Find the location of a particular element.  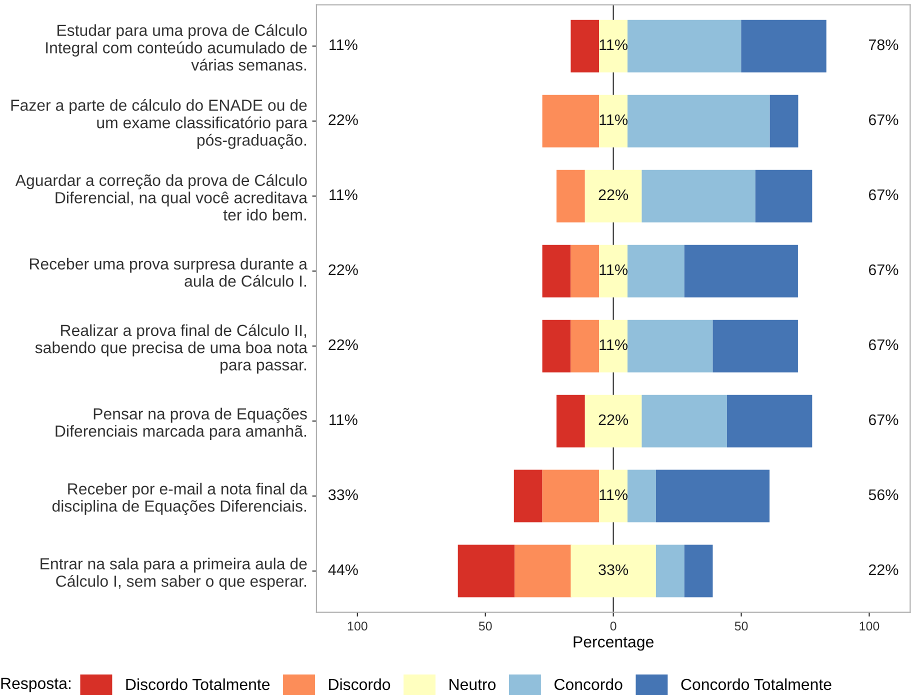

y-tick-label: Realizar a prova final de Cálculo II, sabendo que precisa de uma boa nota para passar. is located at coordinates (171, 349).